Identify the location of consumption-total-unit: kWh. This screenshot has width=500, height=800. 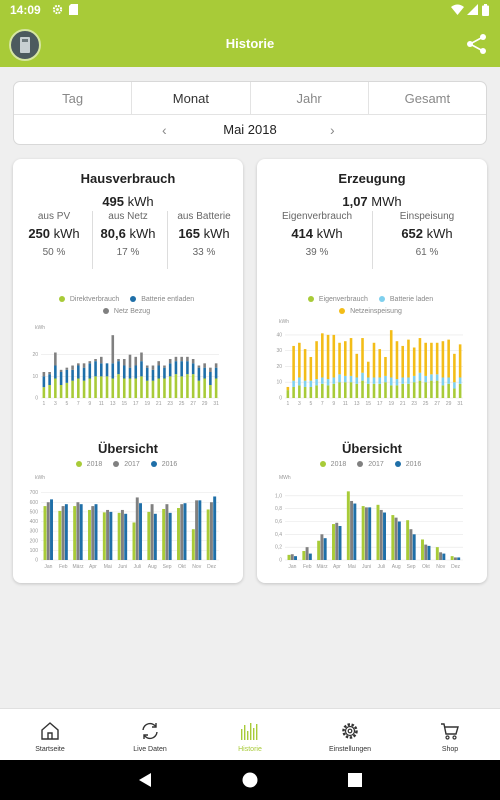
(140, 201).